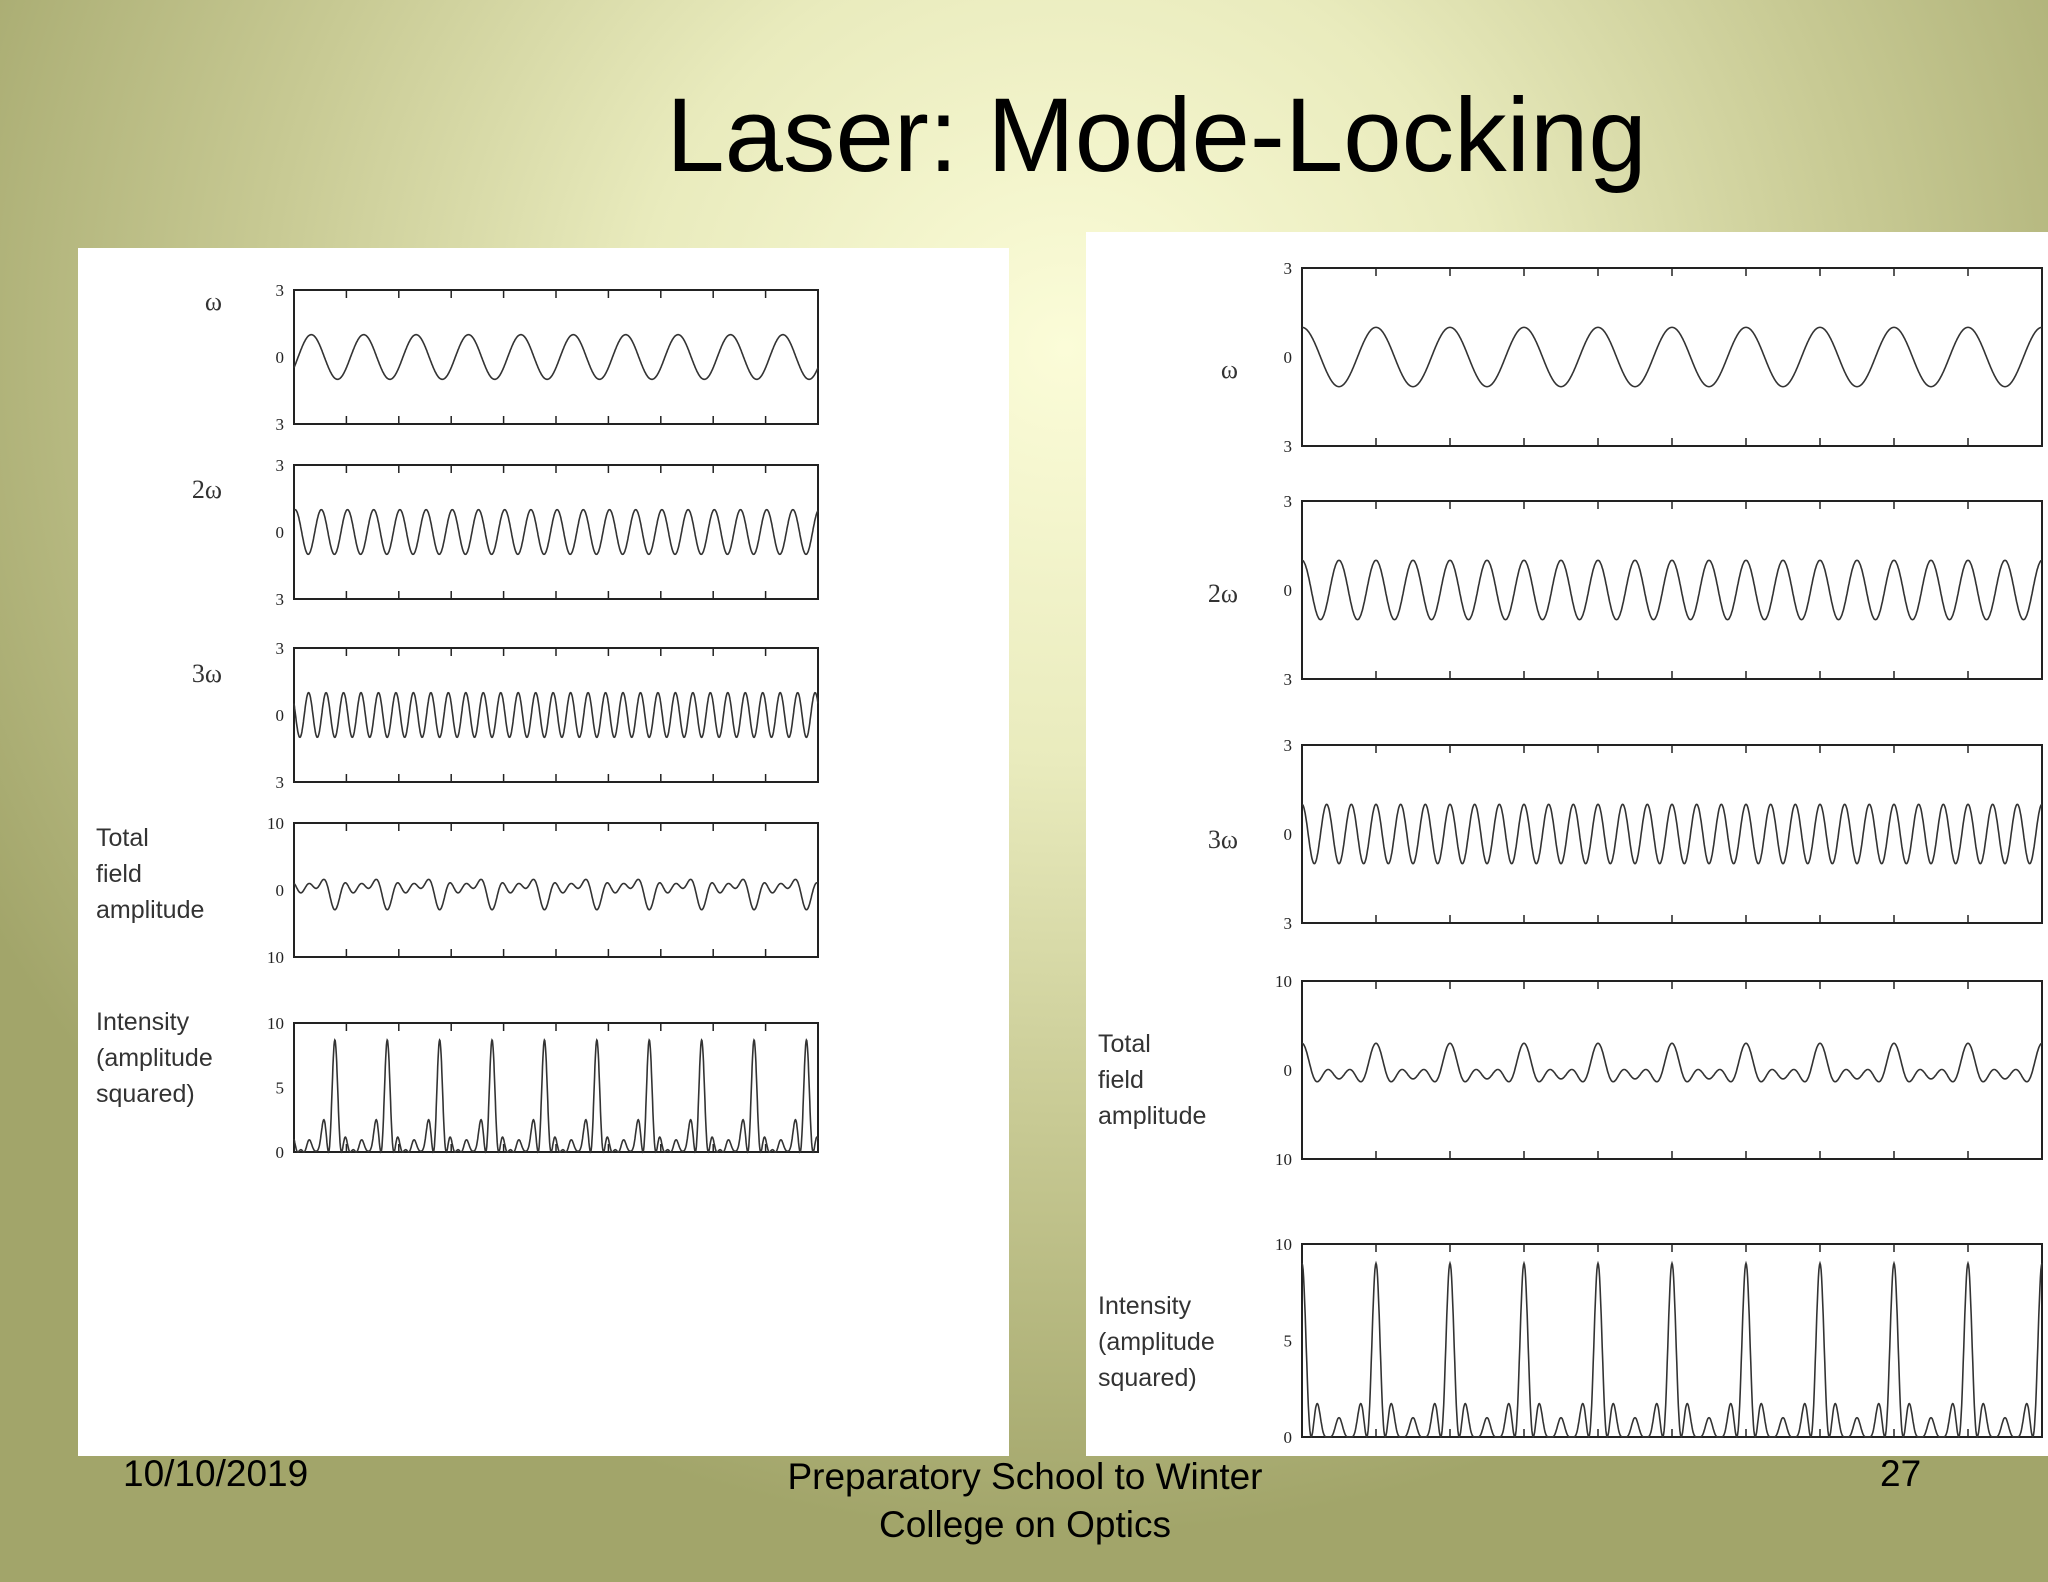 This screenshot has height=1582, width=2048. Describe the element at coordinates (1025, 1525) in the screenshot. I see `footer-center-line2: College on Optics` at that location.